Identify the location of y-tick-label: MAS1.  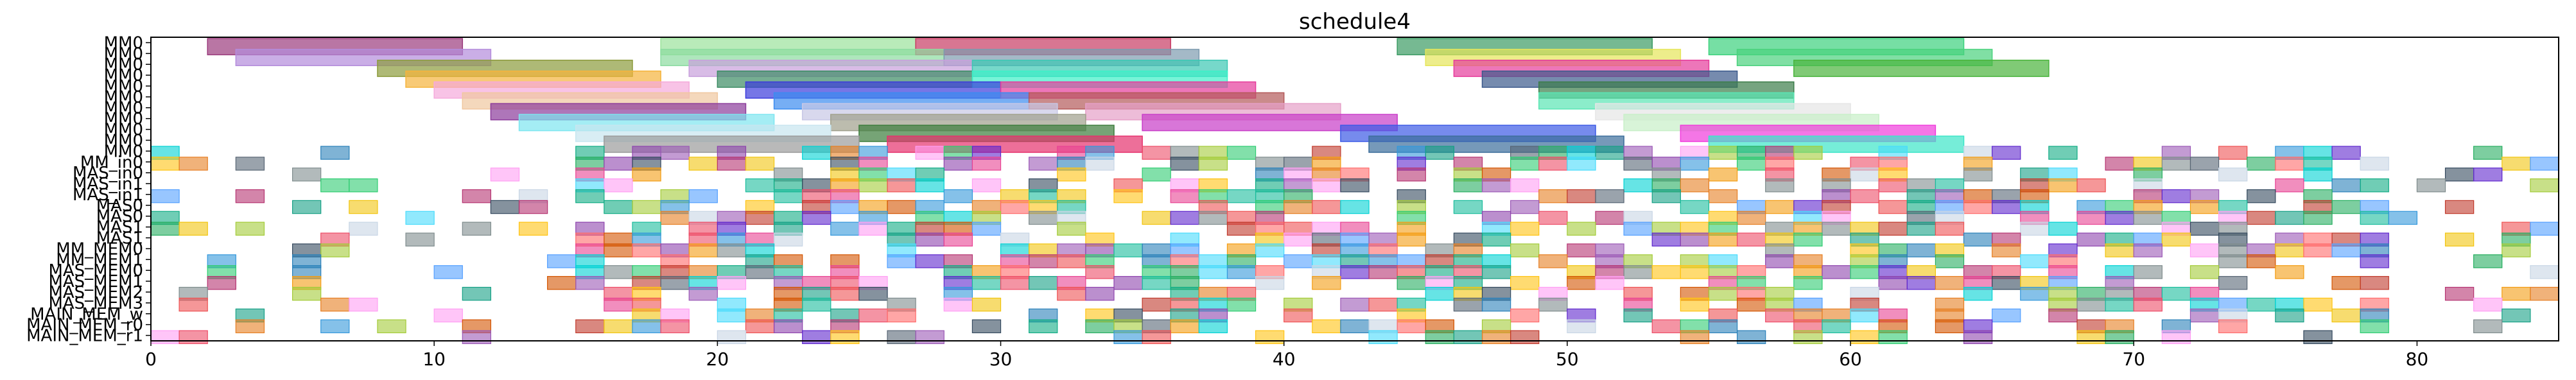
(119, 238).